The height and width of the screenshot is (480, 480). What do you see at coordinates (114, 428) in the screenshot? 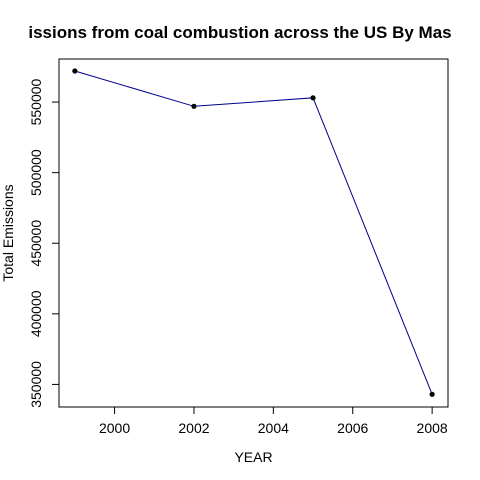
I see `x-tick-label: 2000` at bounding box center [114, 428].